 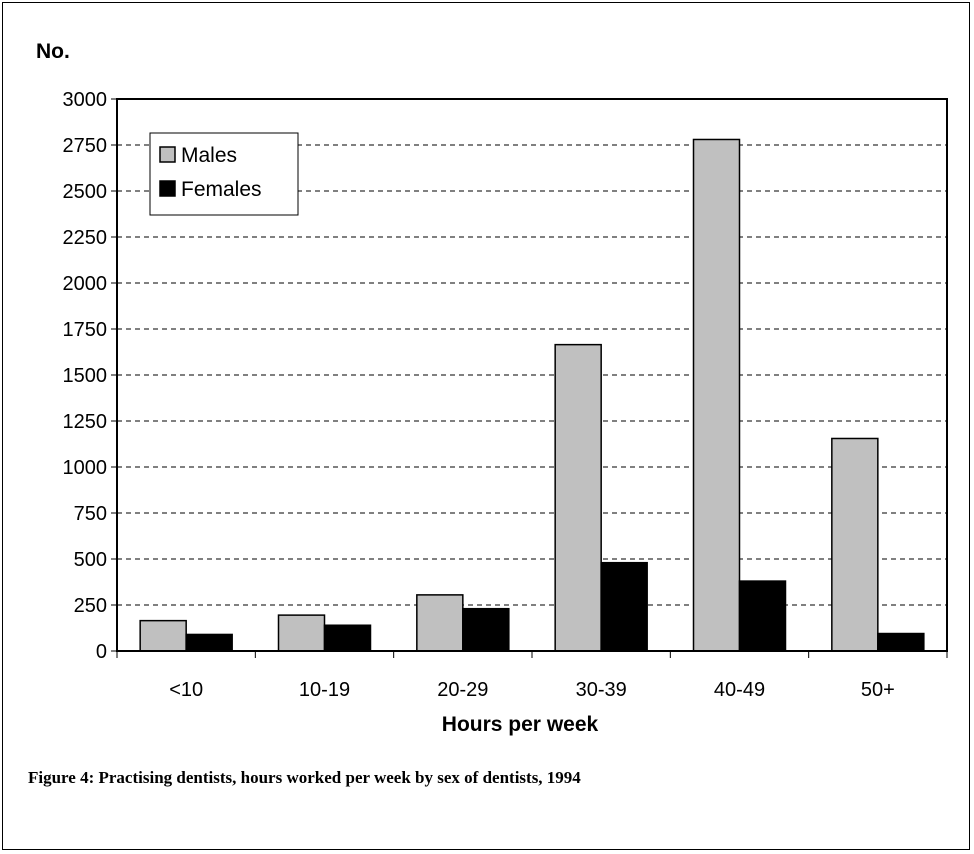 What do you see at coordinates (462, 690) in the screenshot?
I see `x-tick-label: 20-29` at bounding box center [462, 690].